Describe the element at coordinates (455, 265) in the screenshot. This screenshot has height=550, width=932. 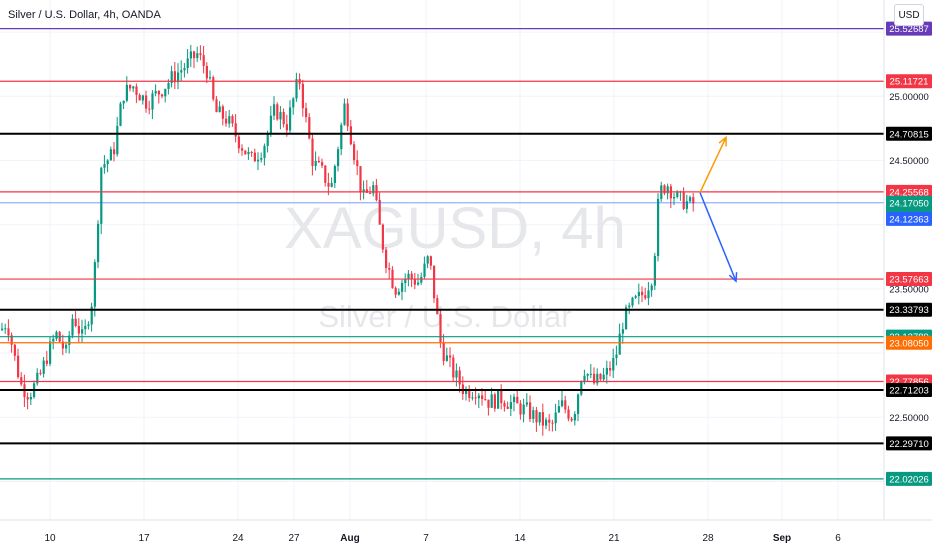
I see `watermark: XAGUSD, 4h Silver / U.S. Dollar` at that location.